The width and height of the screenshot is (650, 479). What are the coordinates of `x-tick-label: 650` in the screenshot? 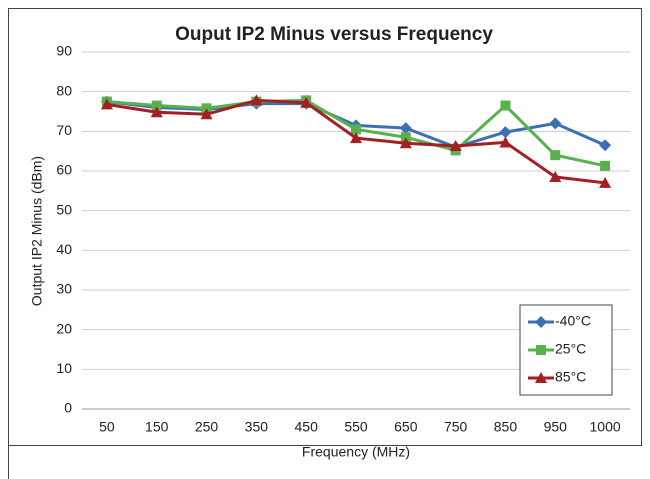 It's located at (406, 427).